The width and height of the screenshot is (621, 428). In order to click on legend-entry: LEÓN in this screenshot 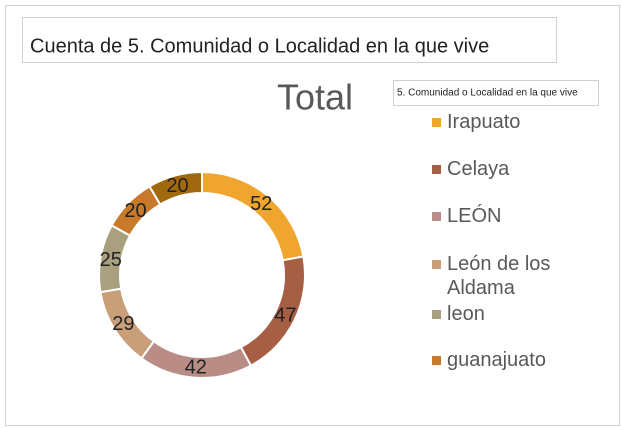, I will do `click(507, 216)`.